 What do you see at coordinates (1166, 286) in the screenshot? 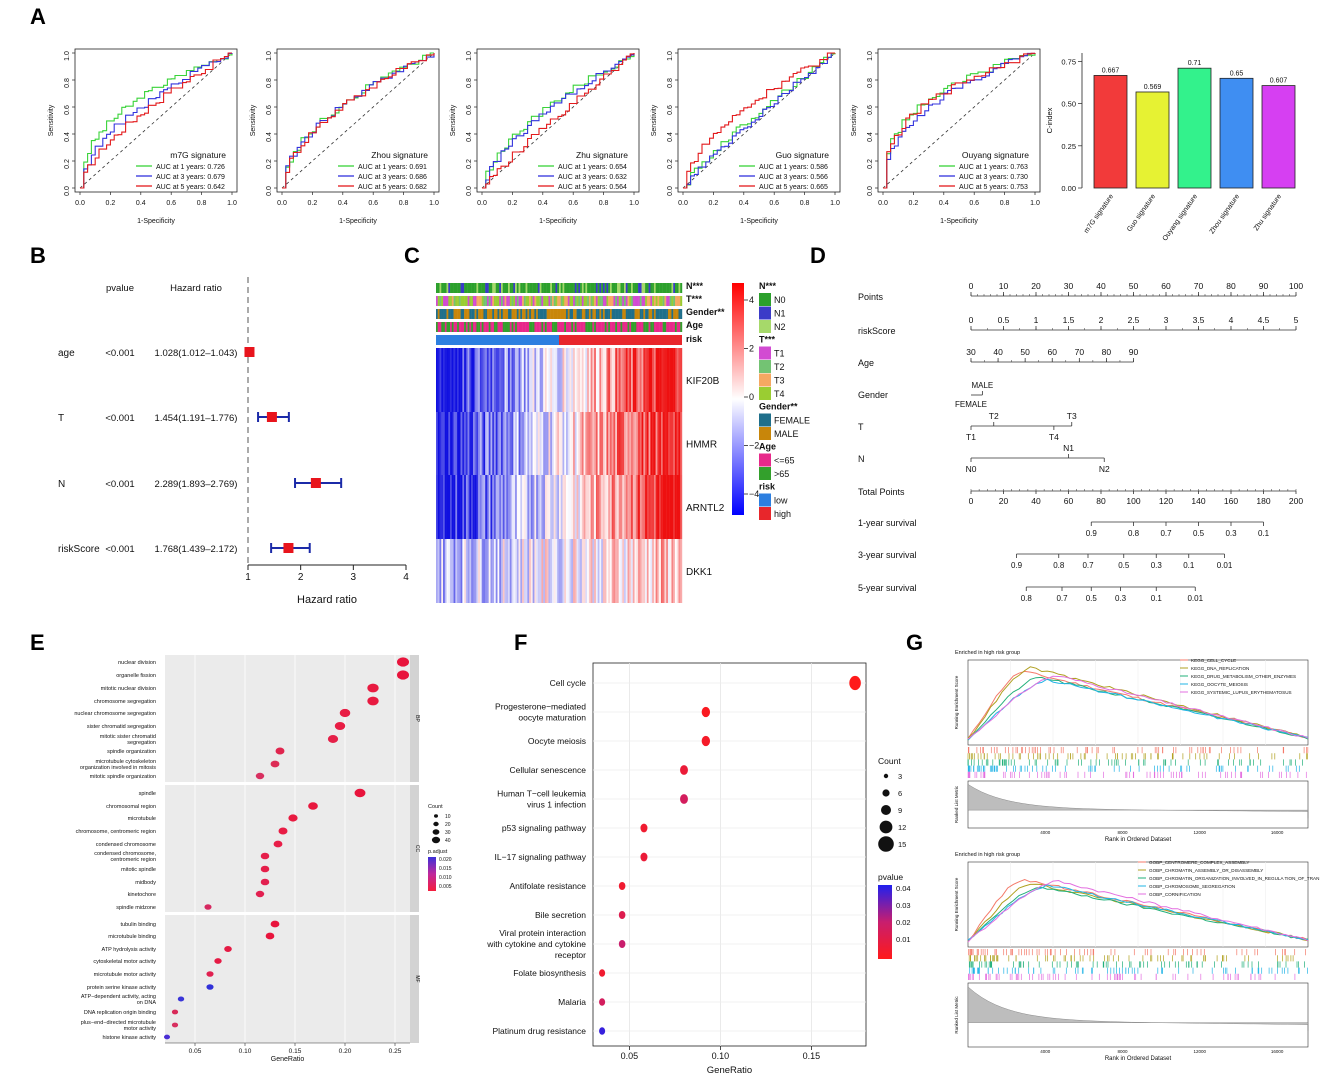
I see `nomogram-points-tick-label: 60` at bounding box center [1166, 286].